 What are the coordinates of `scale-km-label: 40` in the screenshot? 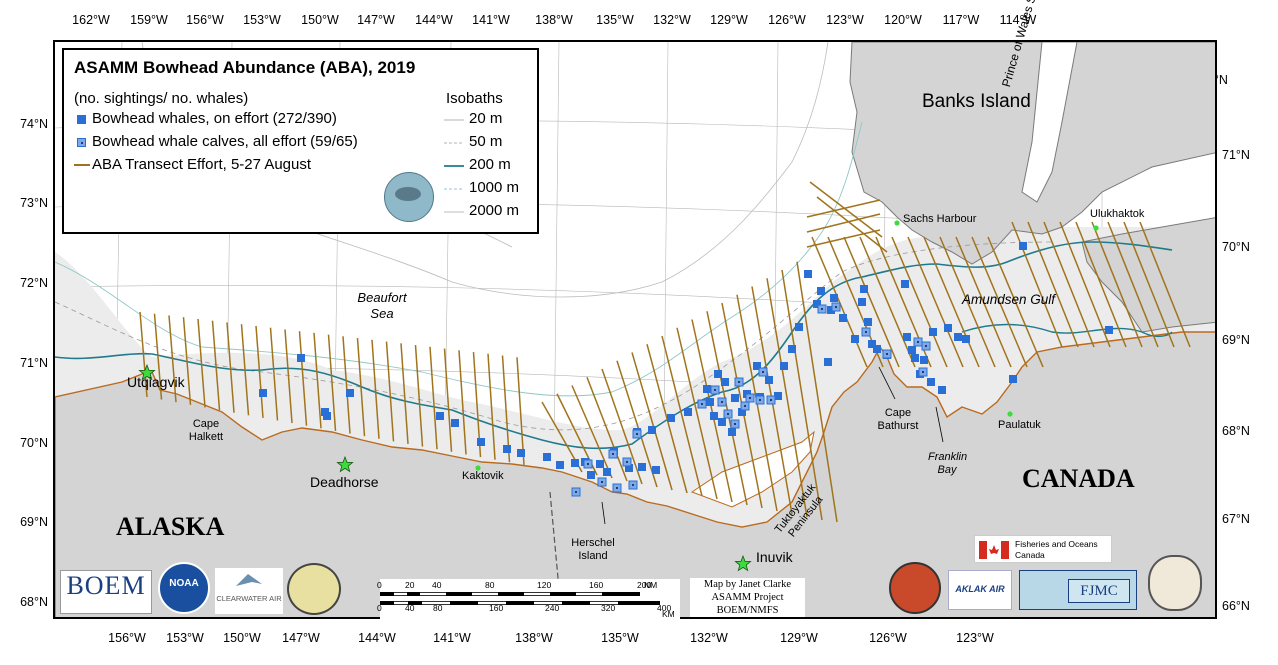 It's located at (410, 608).